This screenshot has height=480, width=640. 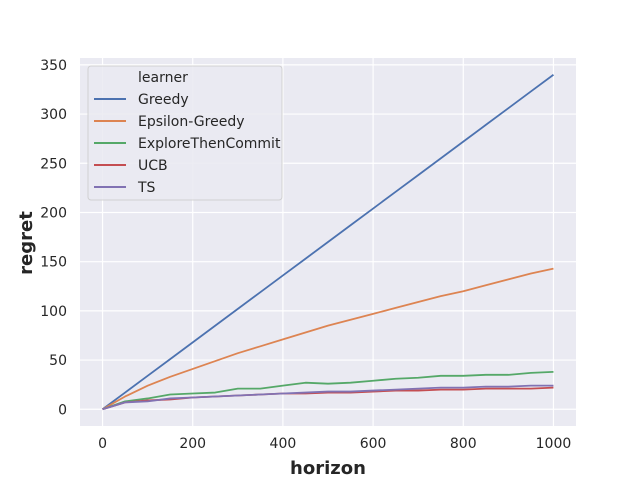 I want to click on legend-entry: Epsilon-Greedy, so click(x=191, y=122).